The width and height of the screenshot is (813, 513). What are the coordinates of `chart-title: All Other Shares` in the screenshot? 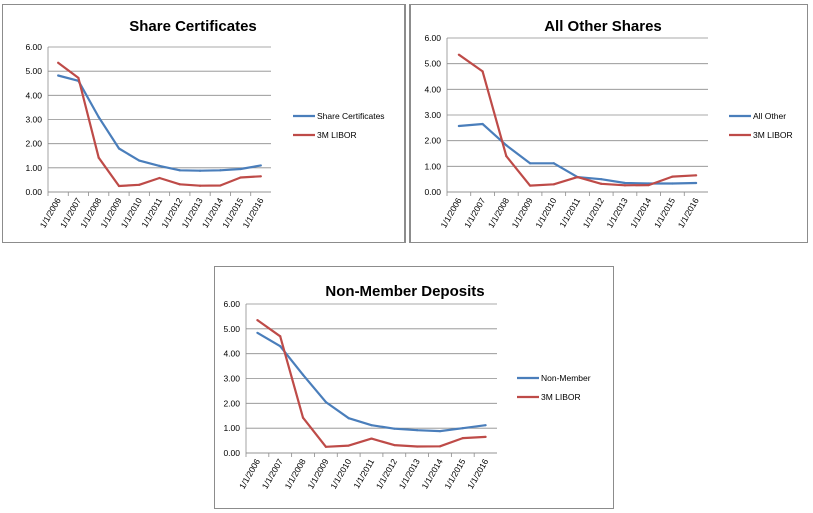 It's located at (603, 26).